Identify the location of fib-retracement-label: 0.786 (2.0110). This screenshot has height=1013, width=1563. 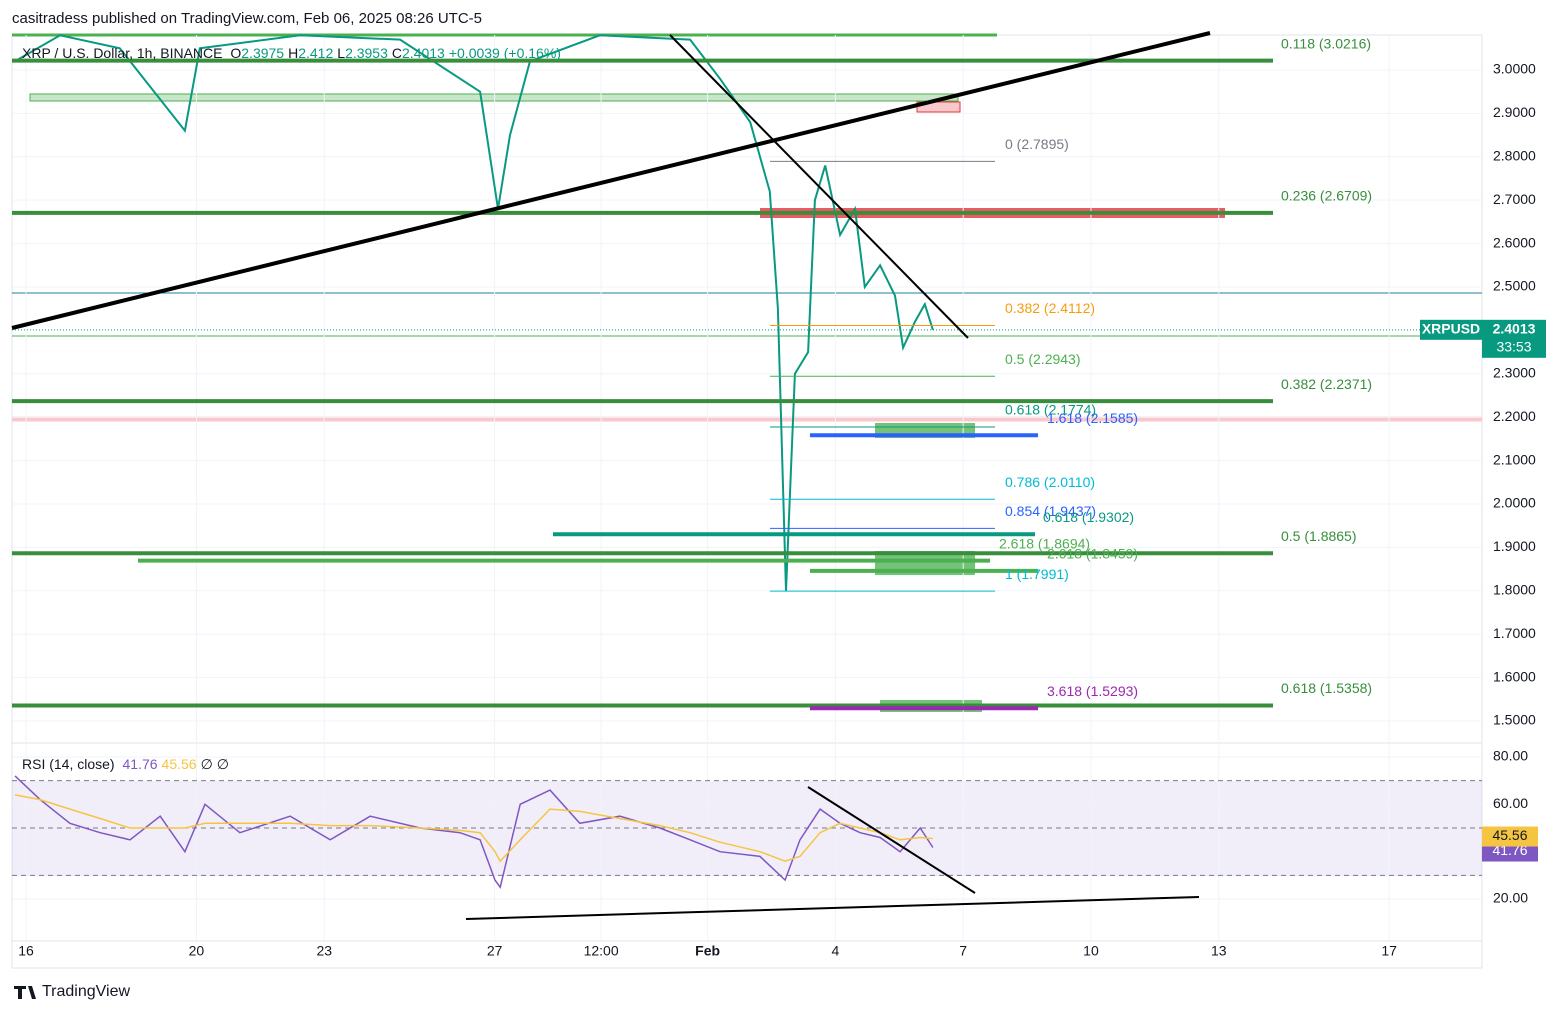
(1050, 482).